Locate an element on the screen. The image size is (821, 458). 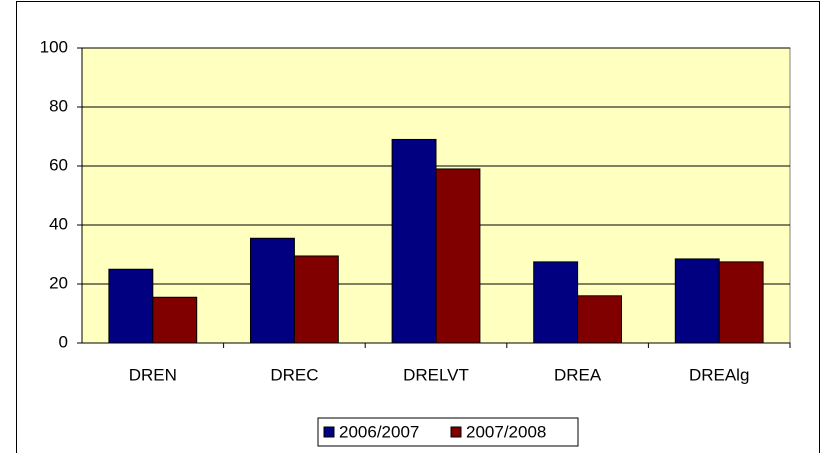
x-tick-label: DRELVT is located at coordinates (436, 374).